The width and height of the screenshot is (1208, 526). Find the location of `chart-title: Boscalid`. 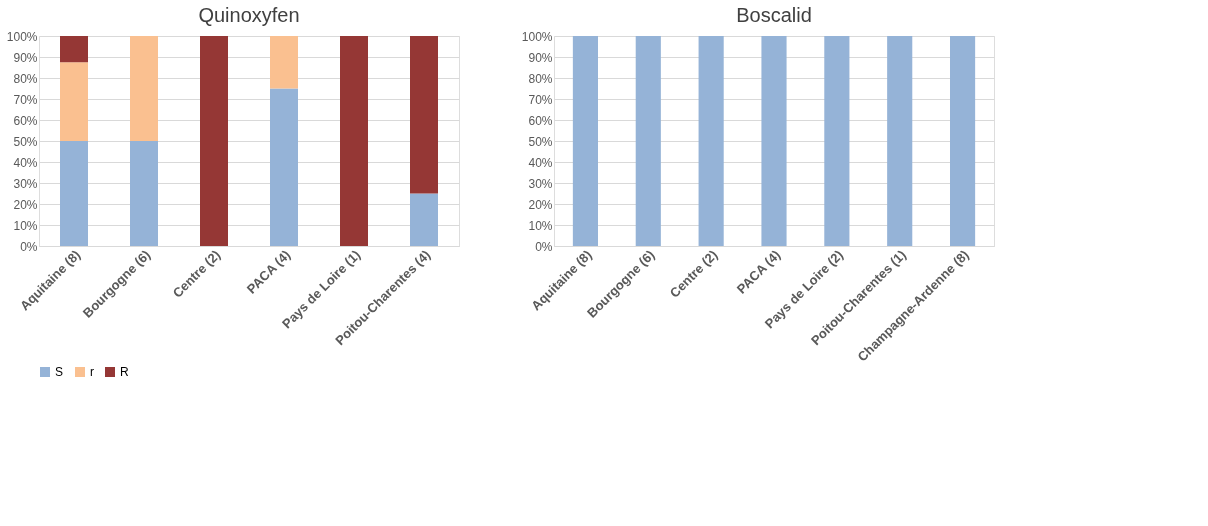

chart-title: Boscalid is located at coordinates (774, 15).